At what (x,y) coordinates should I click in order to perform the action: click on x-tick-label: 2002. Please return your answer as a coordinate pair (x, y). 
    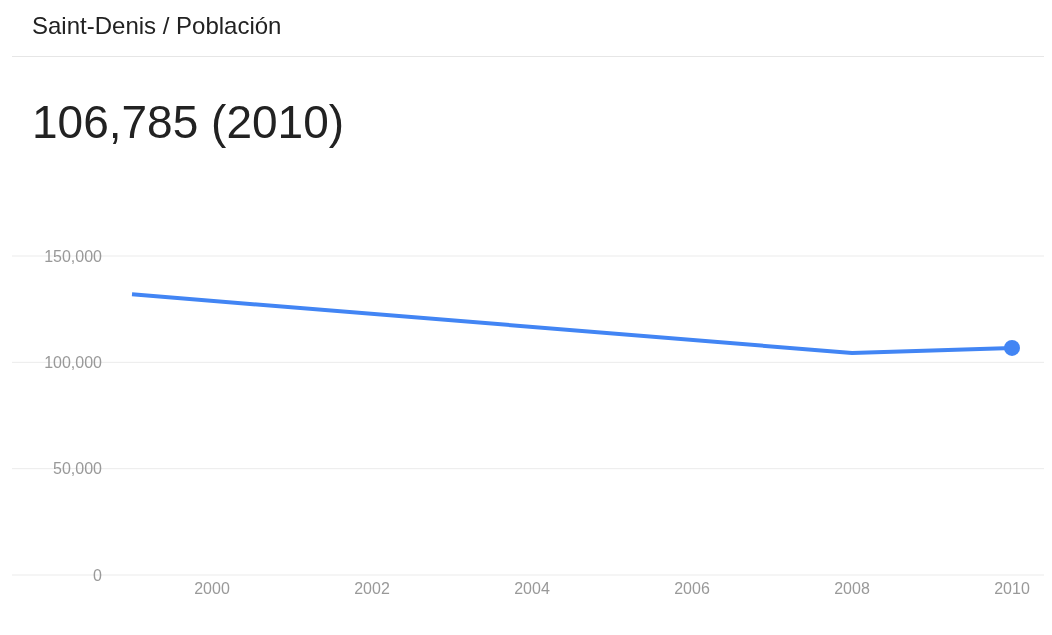
    Looking at the image, I should click on (372, 589).